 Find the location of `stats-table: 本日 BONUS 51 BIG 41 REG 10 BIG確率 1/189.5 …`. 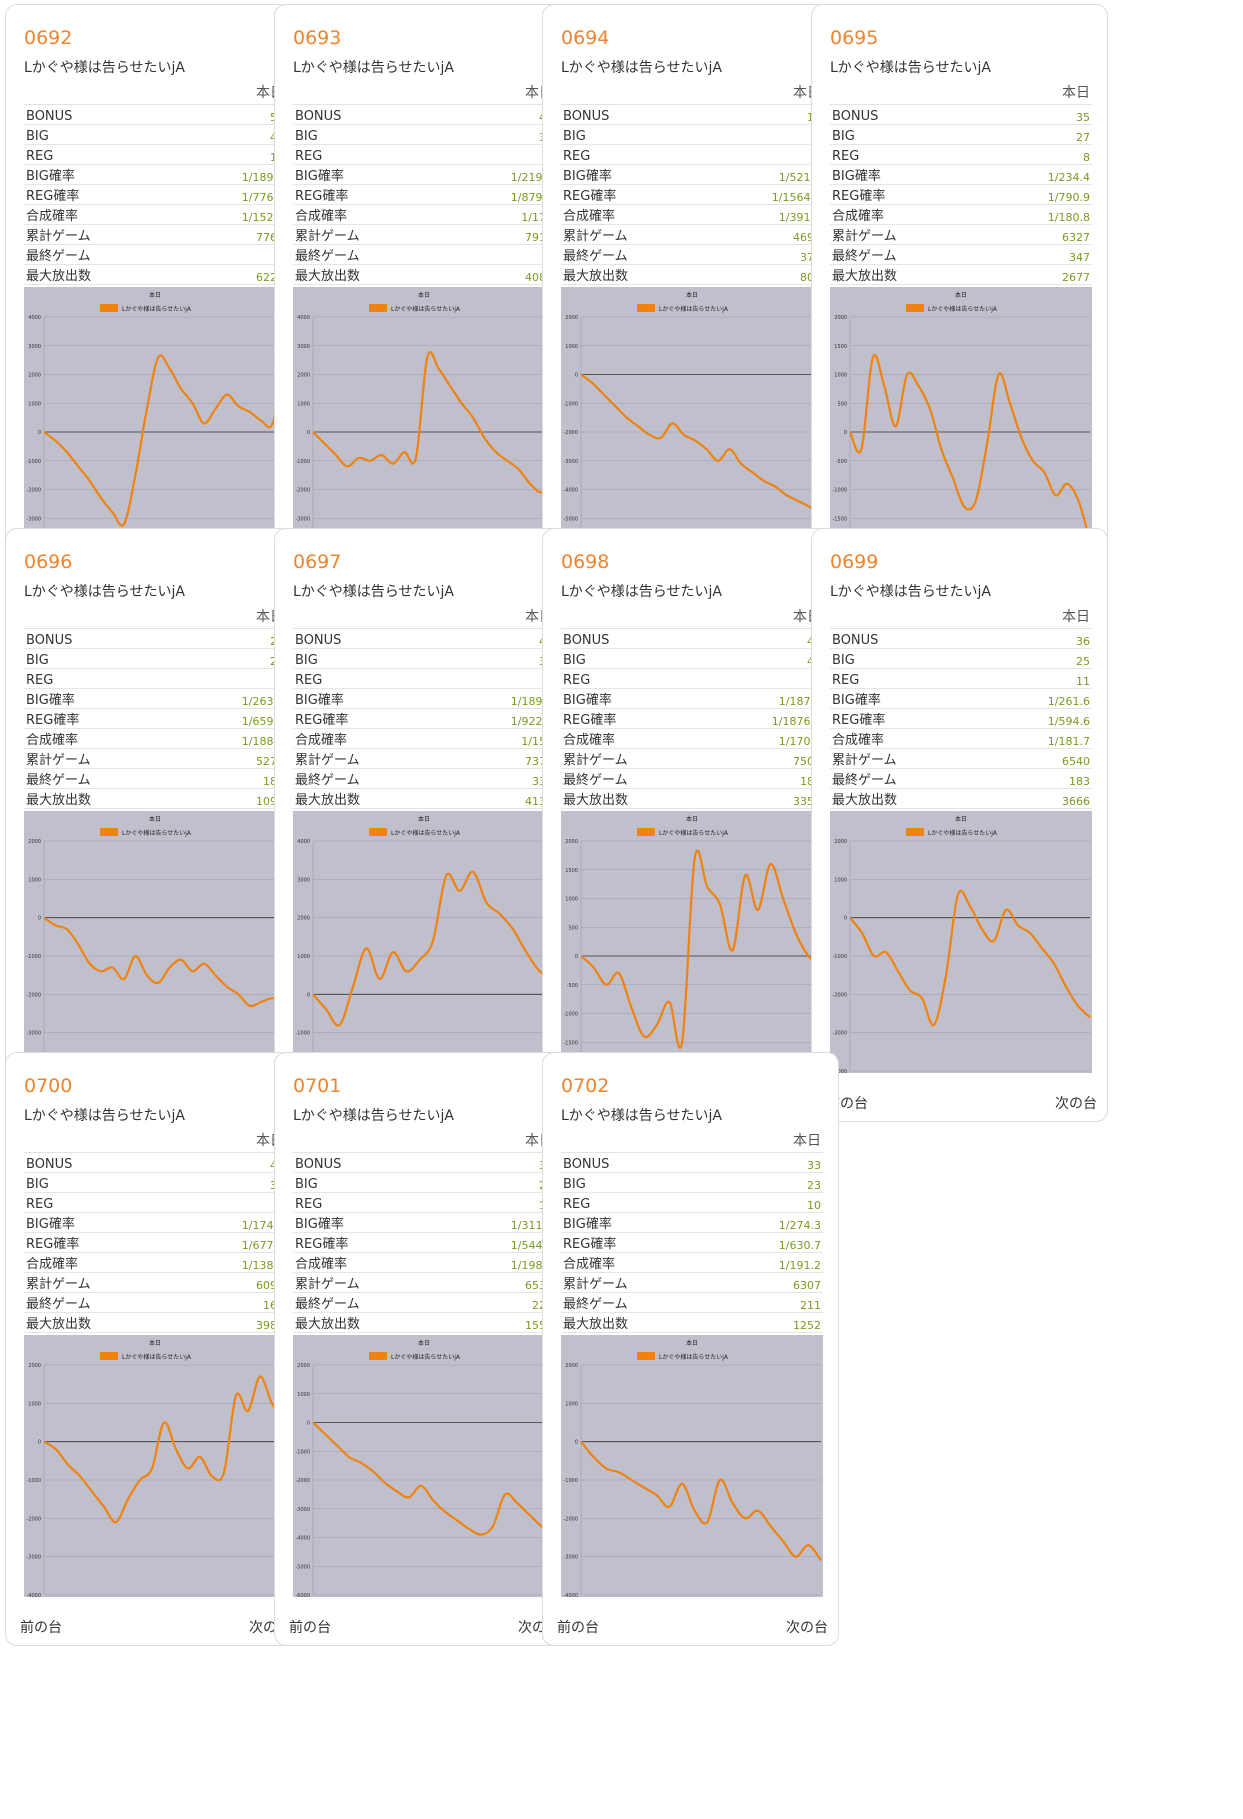

stats-table: 本日 BONUS 51 BIG 41 REG 10 BIG確率 1/189.5 … is located at coordinates (155, 183).